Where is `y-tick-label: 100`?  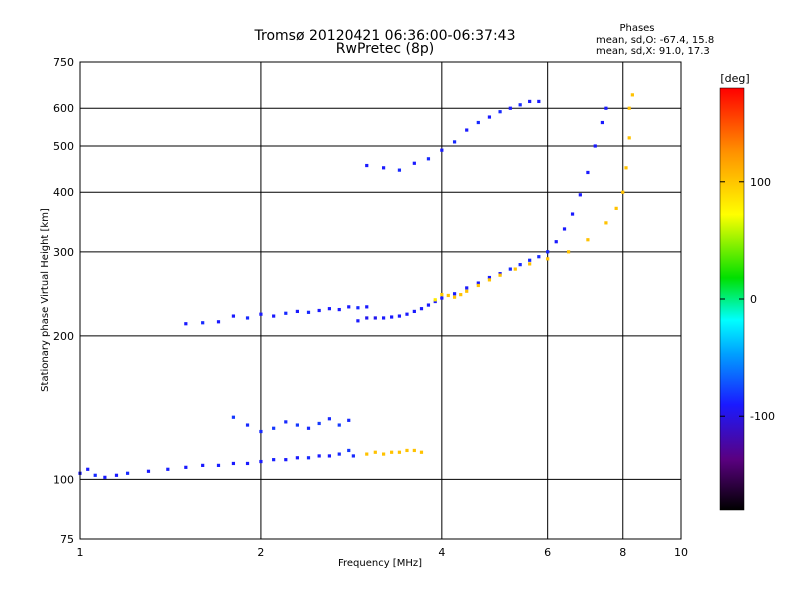
y-tick-label: 100 is located at coordinates (63, 479).